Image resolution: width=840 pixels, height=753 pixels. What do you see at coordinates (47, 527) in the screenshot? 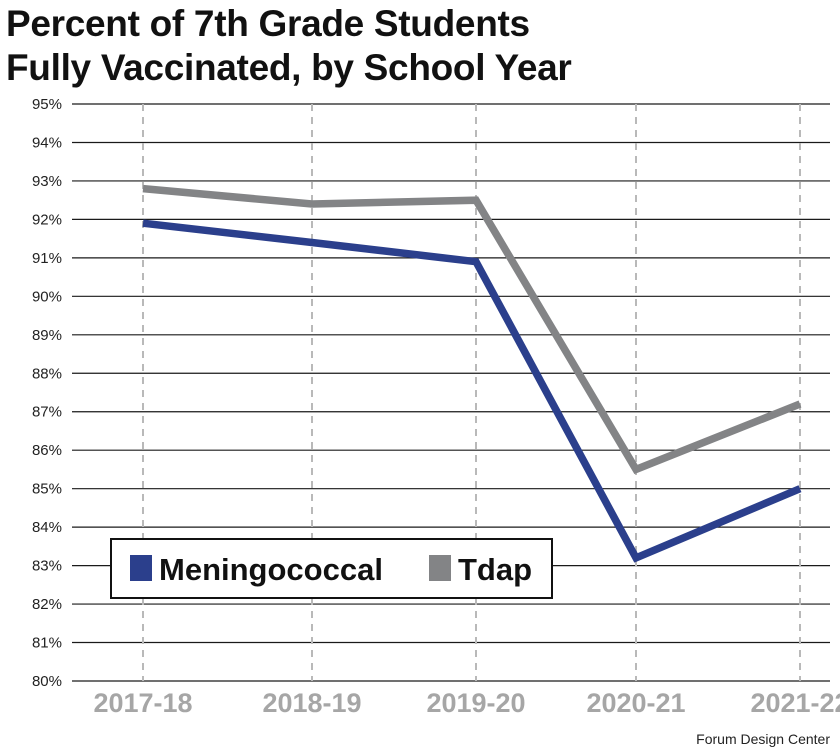
I see `y-tick-label: 84%` at bounding box center [47, 527].